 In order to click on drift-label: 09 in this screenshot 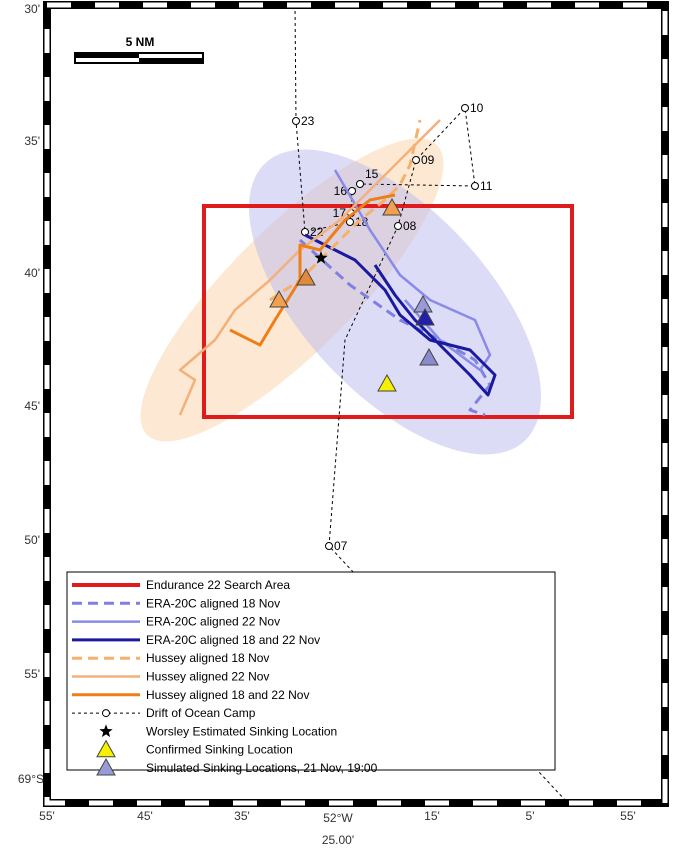, I will do `click(428, 160)`.